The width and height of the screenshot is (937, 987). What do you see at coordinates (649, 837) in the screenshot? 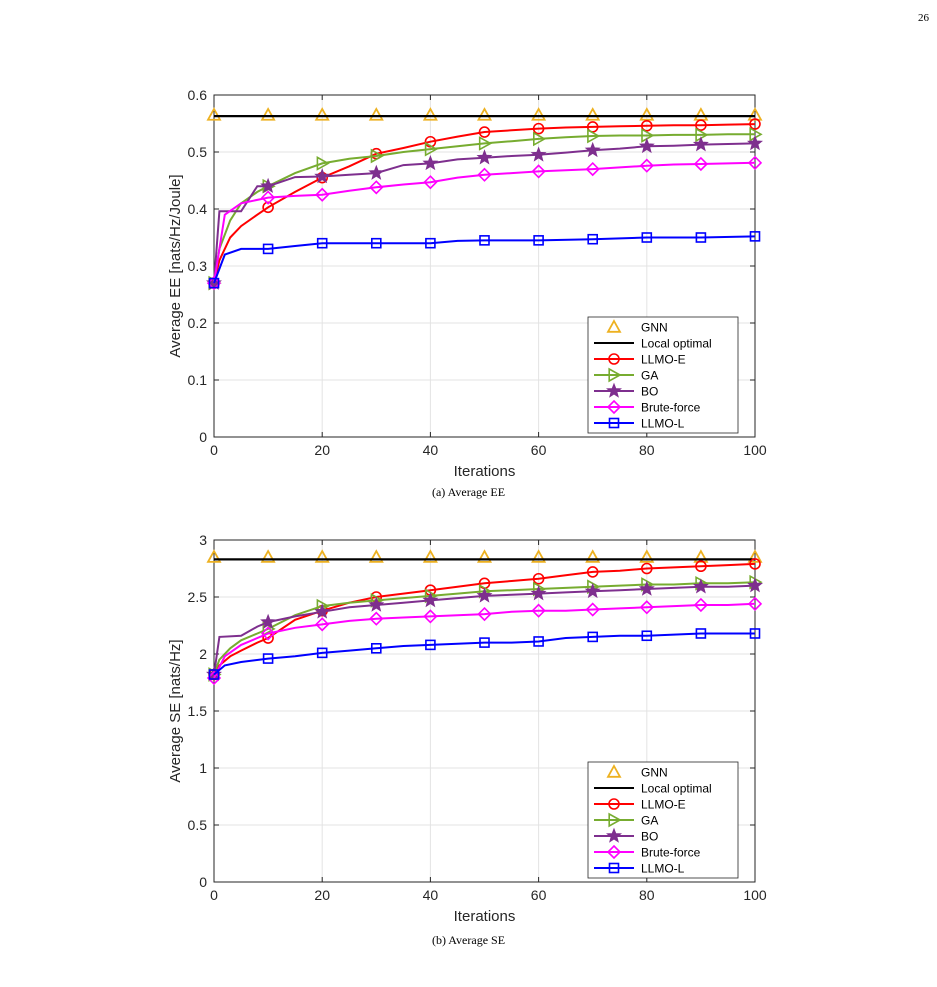
I see `legend-label-bo: BO` at bounding box center [649, 837].